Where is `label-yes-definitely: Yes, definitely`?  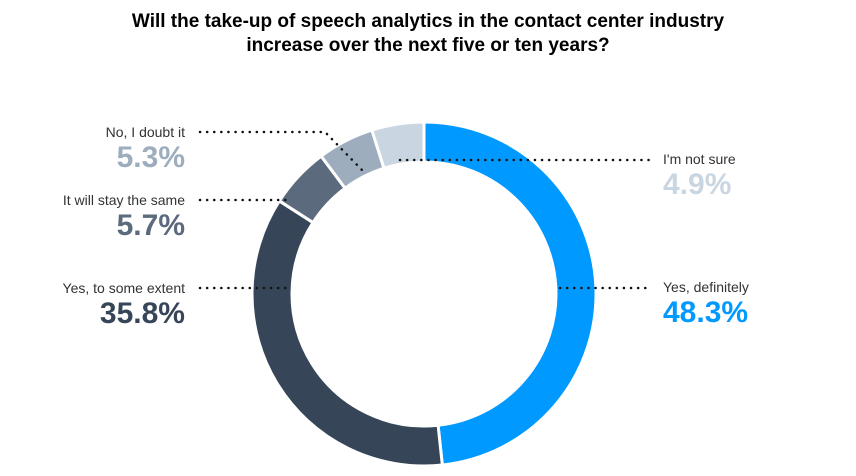 label-yes-definitely: Yes, definitely is located at coordinates (706, 287).